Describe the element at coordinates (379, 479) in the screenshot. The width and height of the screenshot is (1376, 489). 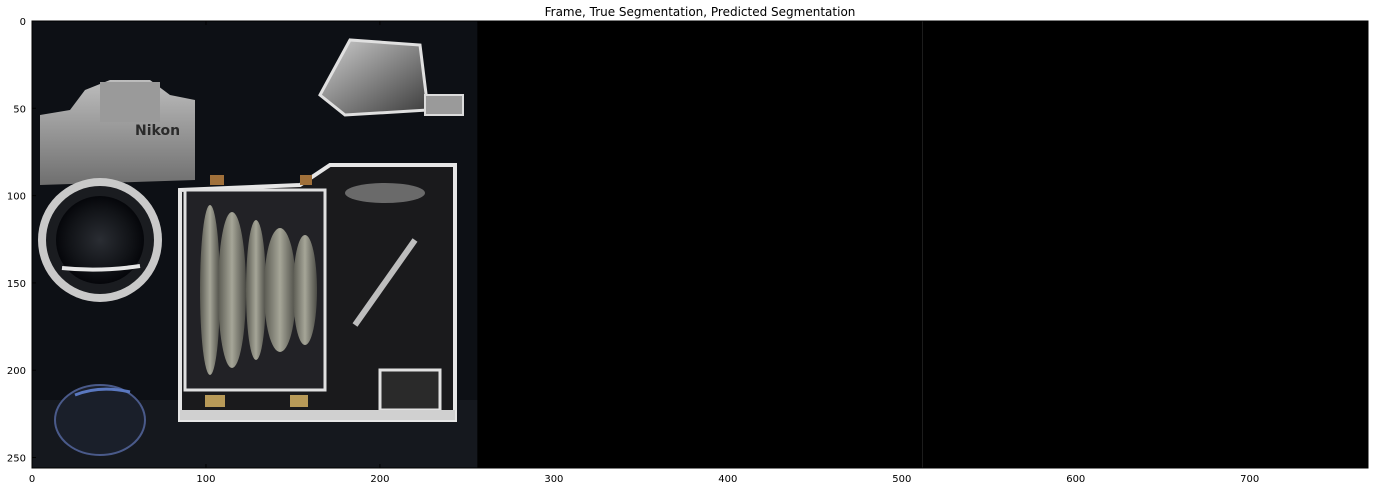
I see `x-tick-label: 200` at that location.